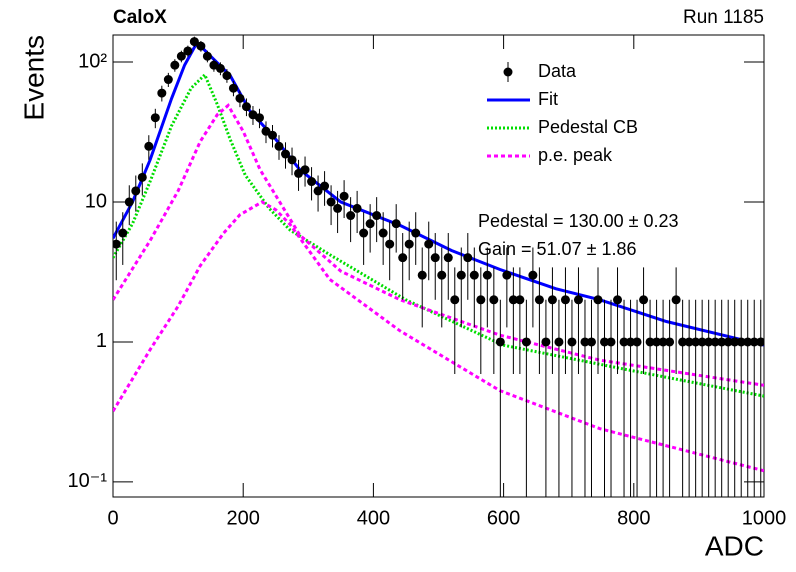 The width and height of the screenshot is (796, 572). Describe the element at coordinates (578, 221) in the screenshot. I see `annotation: Pedestal = 130.00 ± 0.23` at that location.